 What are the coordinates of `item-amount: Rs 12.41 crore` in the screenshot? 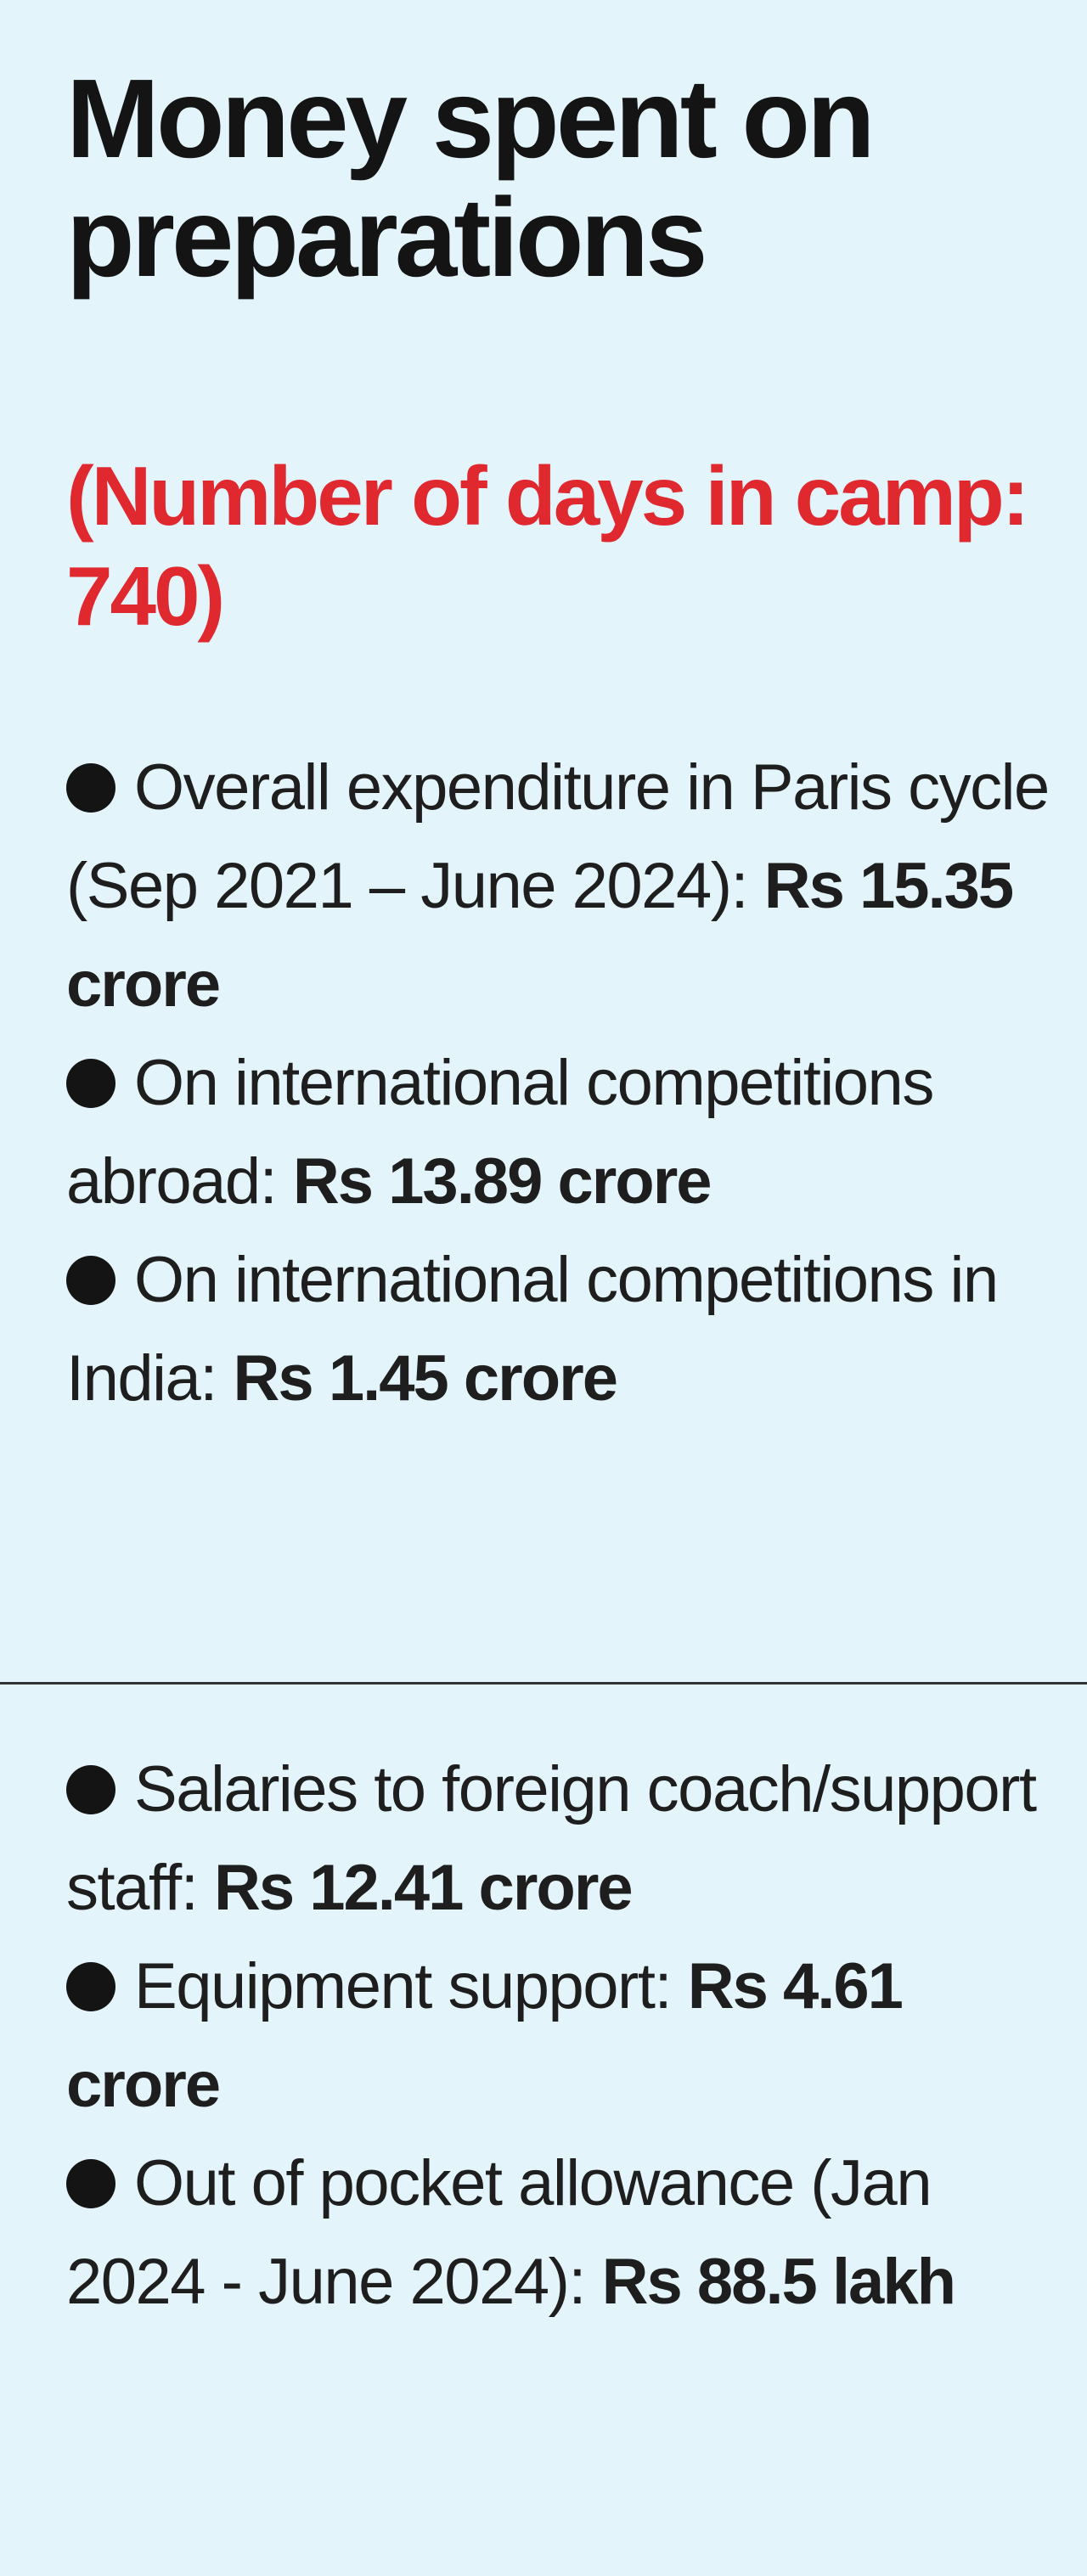 It's located at (423, 1888).